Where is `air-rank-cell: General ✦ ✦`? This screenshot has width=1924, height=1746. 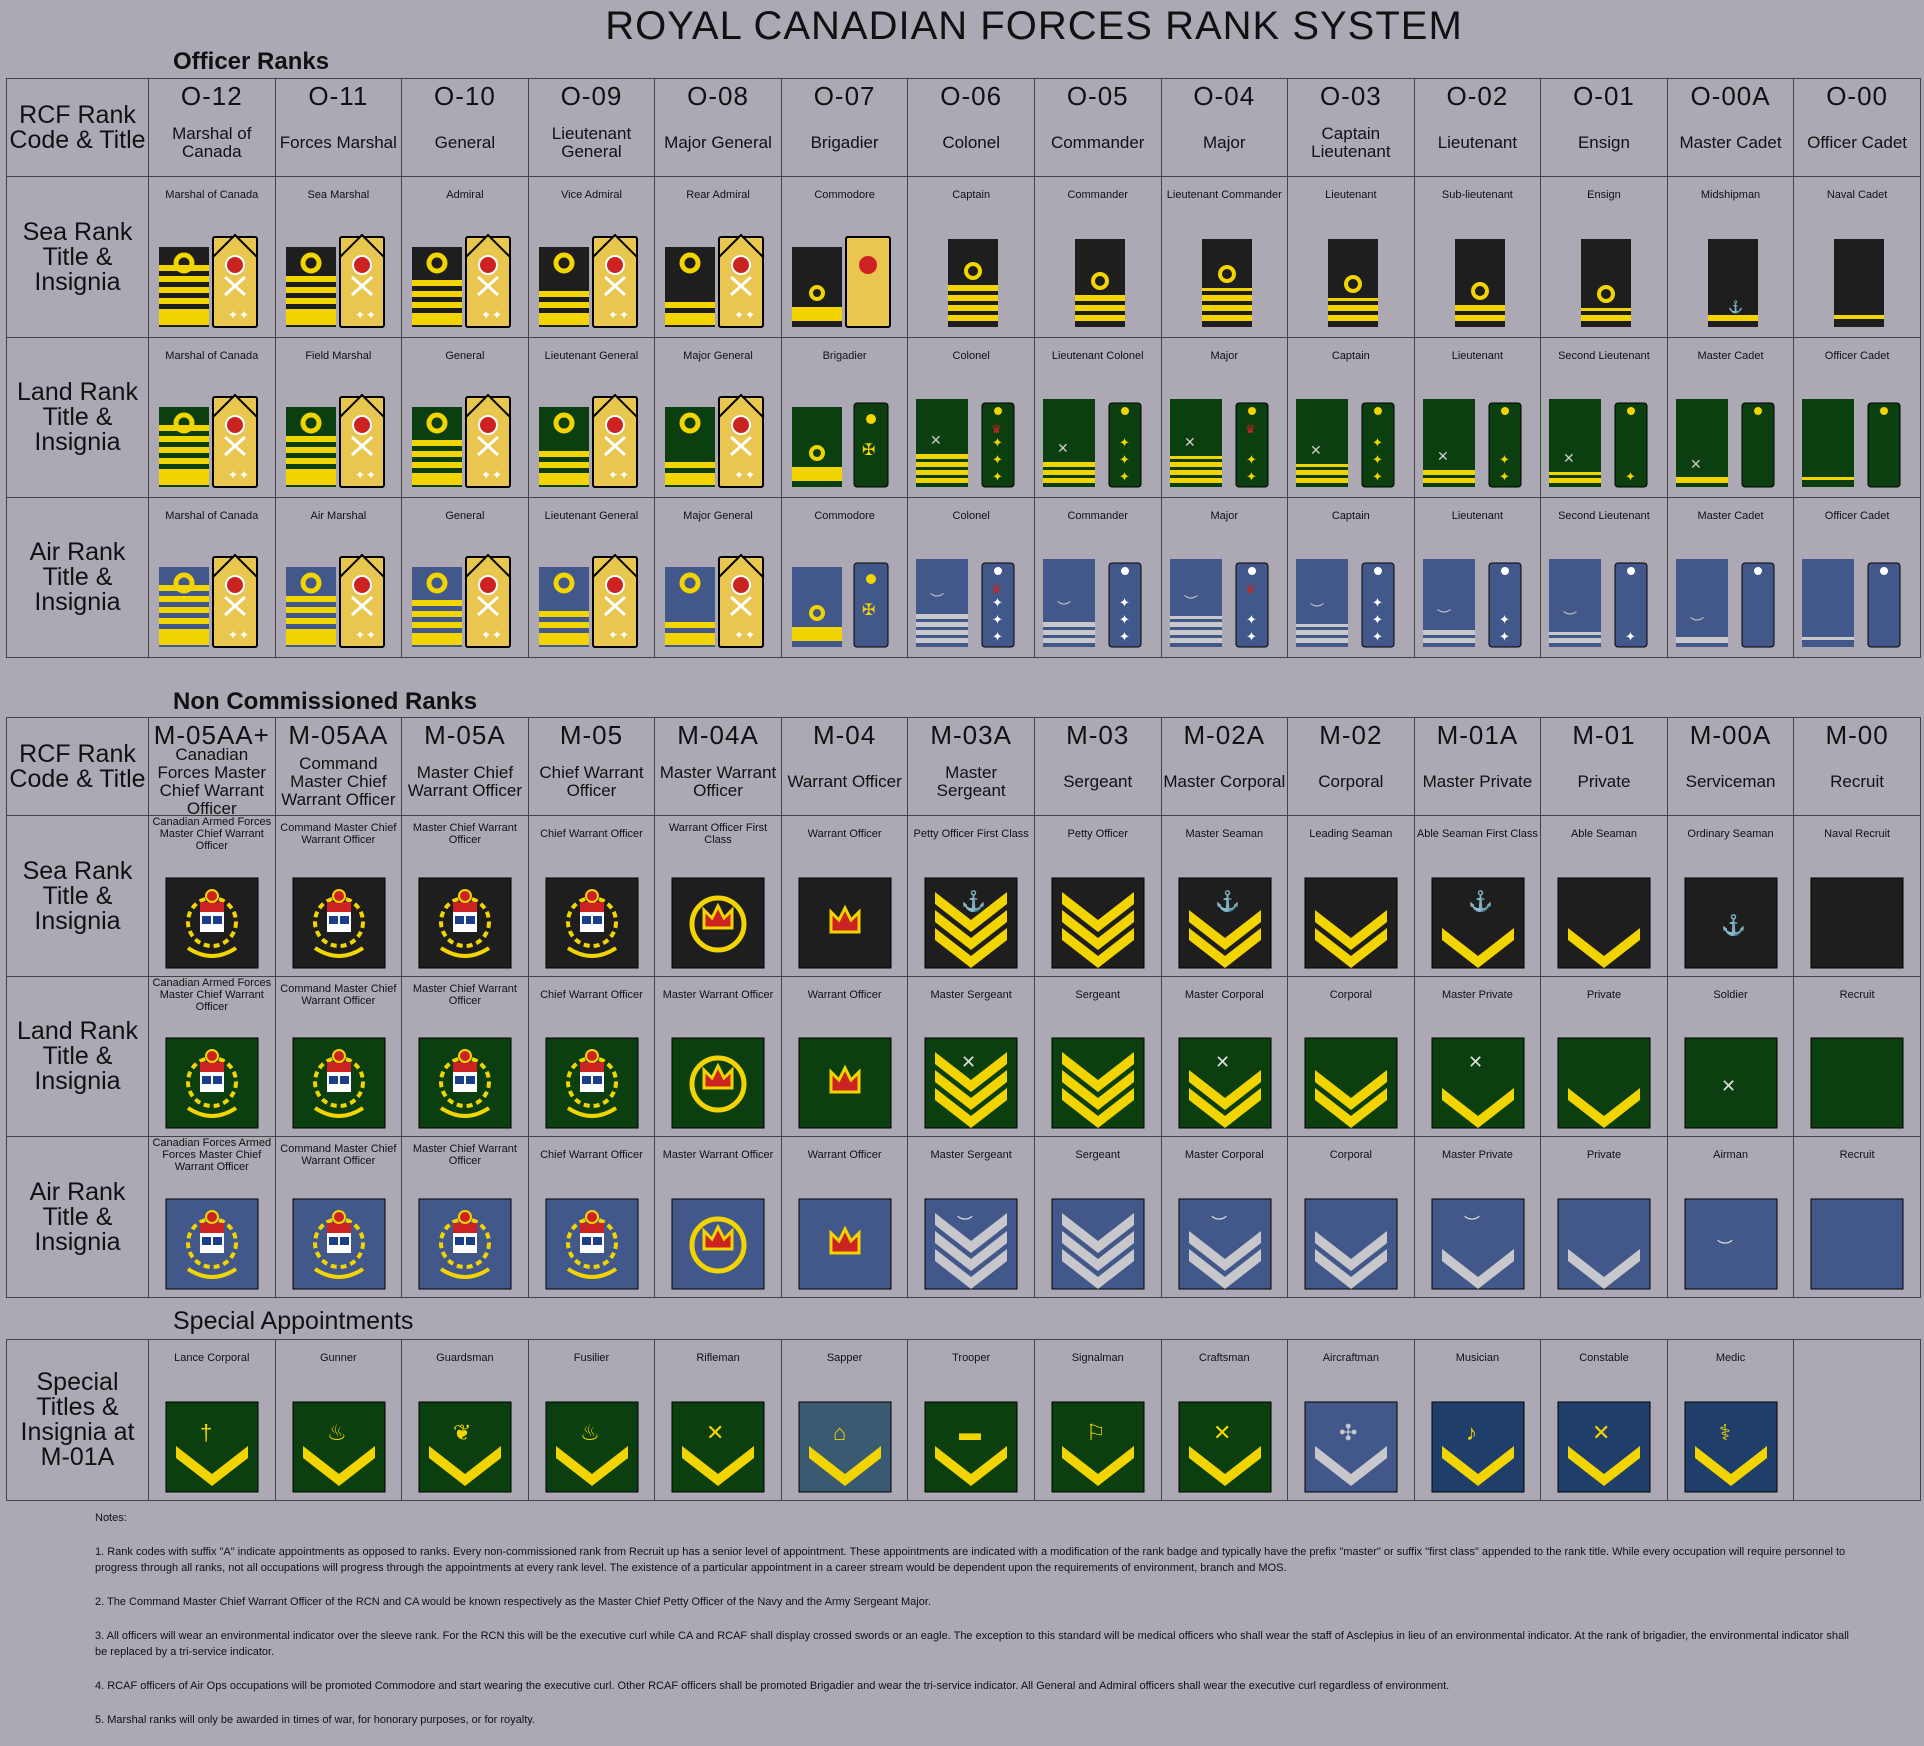 air-rank-cell: General ✦ ✦ is located at coordinates (465, 577).